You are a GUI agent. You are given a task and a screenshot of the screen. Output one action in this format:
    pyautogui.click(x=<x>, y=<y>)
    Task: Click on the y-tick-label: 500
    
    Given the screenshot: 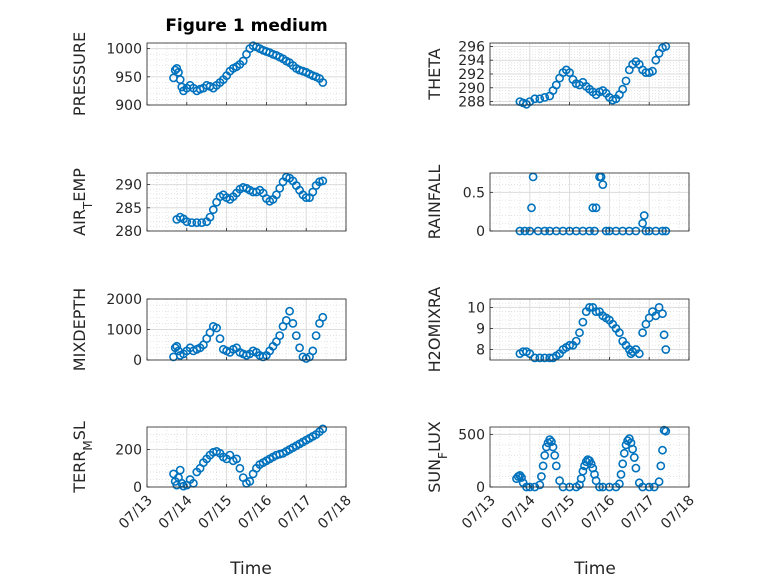 What is the action you would take?
    pyautogui.click(x=471, y=435)
    